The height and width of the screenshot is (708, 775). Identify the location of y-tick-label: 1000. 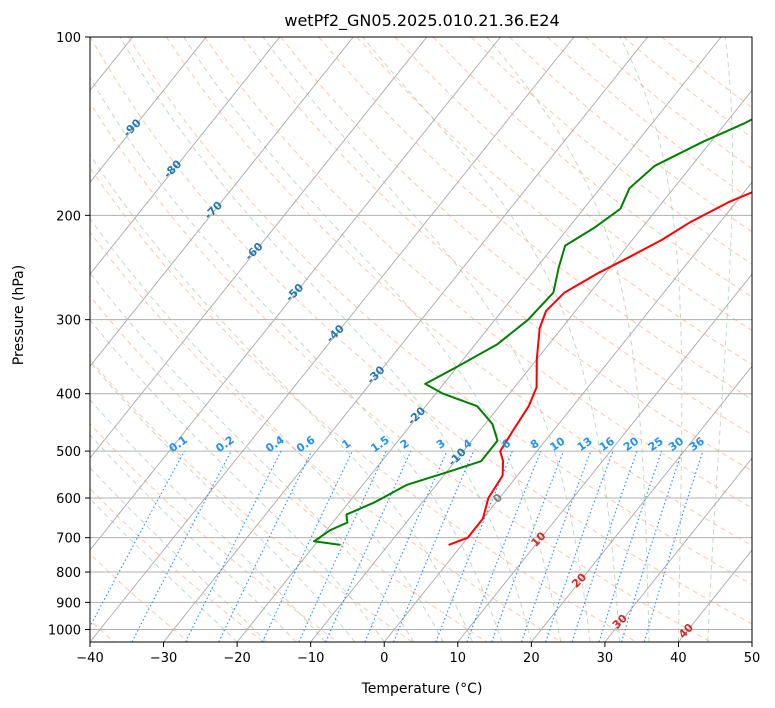
(64, 630).